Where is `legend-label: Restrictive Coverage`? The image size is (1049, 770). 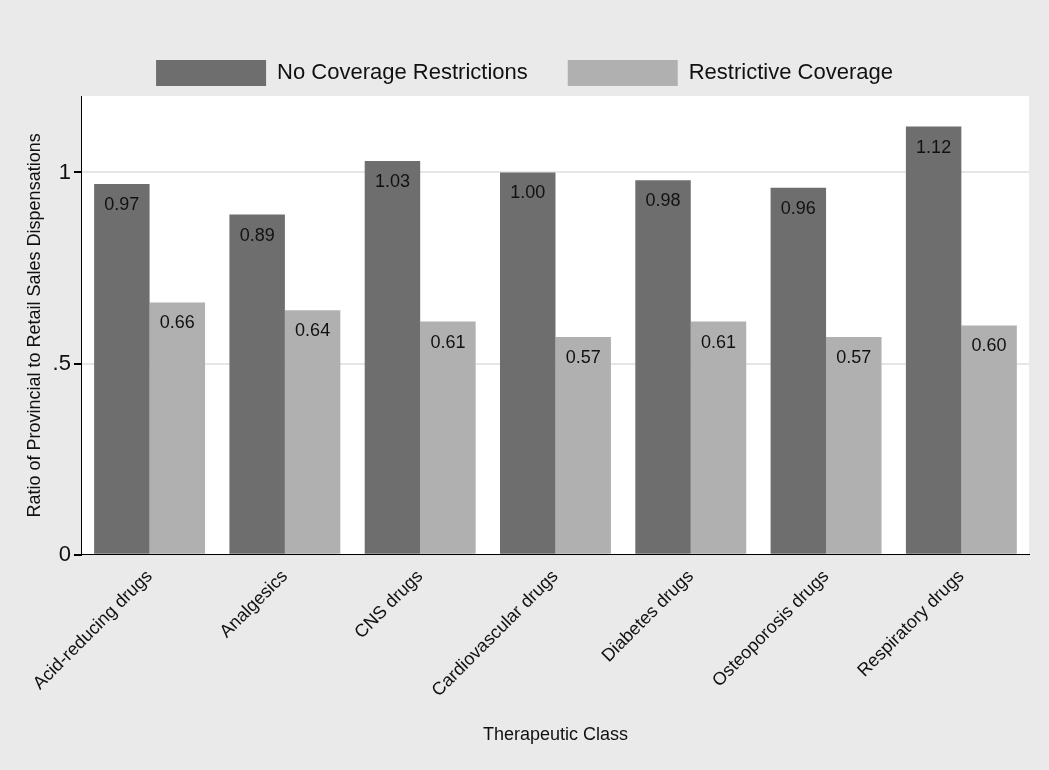 legend-label: Restrictive Coverage is located at coordinates (790, 72).